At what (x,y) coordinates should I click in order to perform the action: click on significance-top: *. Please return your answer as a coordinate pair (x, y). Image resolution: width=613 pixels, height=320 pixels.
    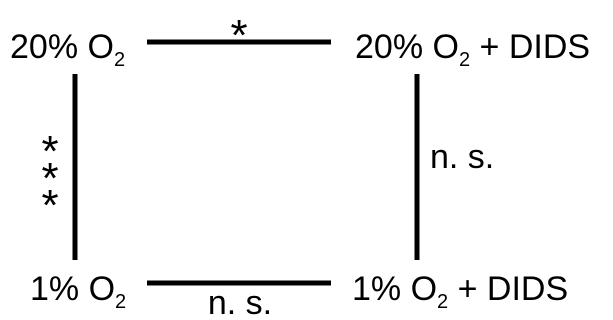
    Looking at the image, I should click on (238, 35).